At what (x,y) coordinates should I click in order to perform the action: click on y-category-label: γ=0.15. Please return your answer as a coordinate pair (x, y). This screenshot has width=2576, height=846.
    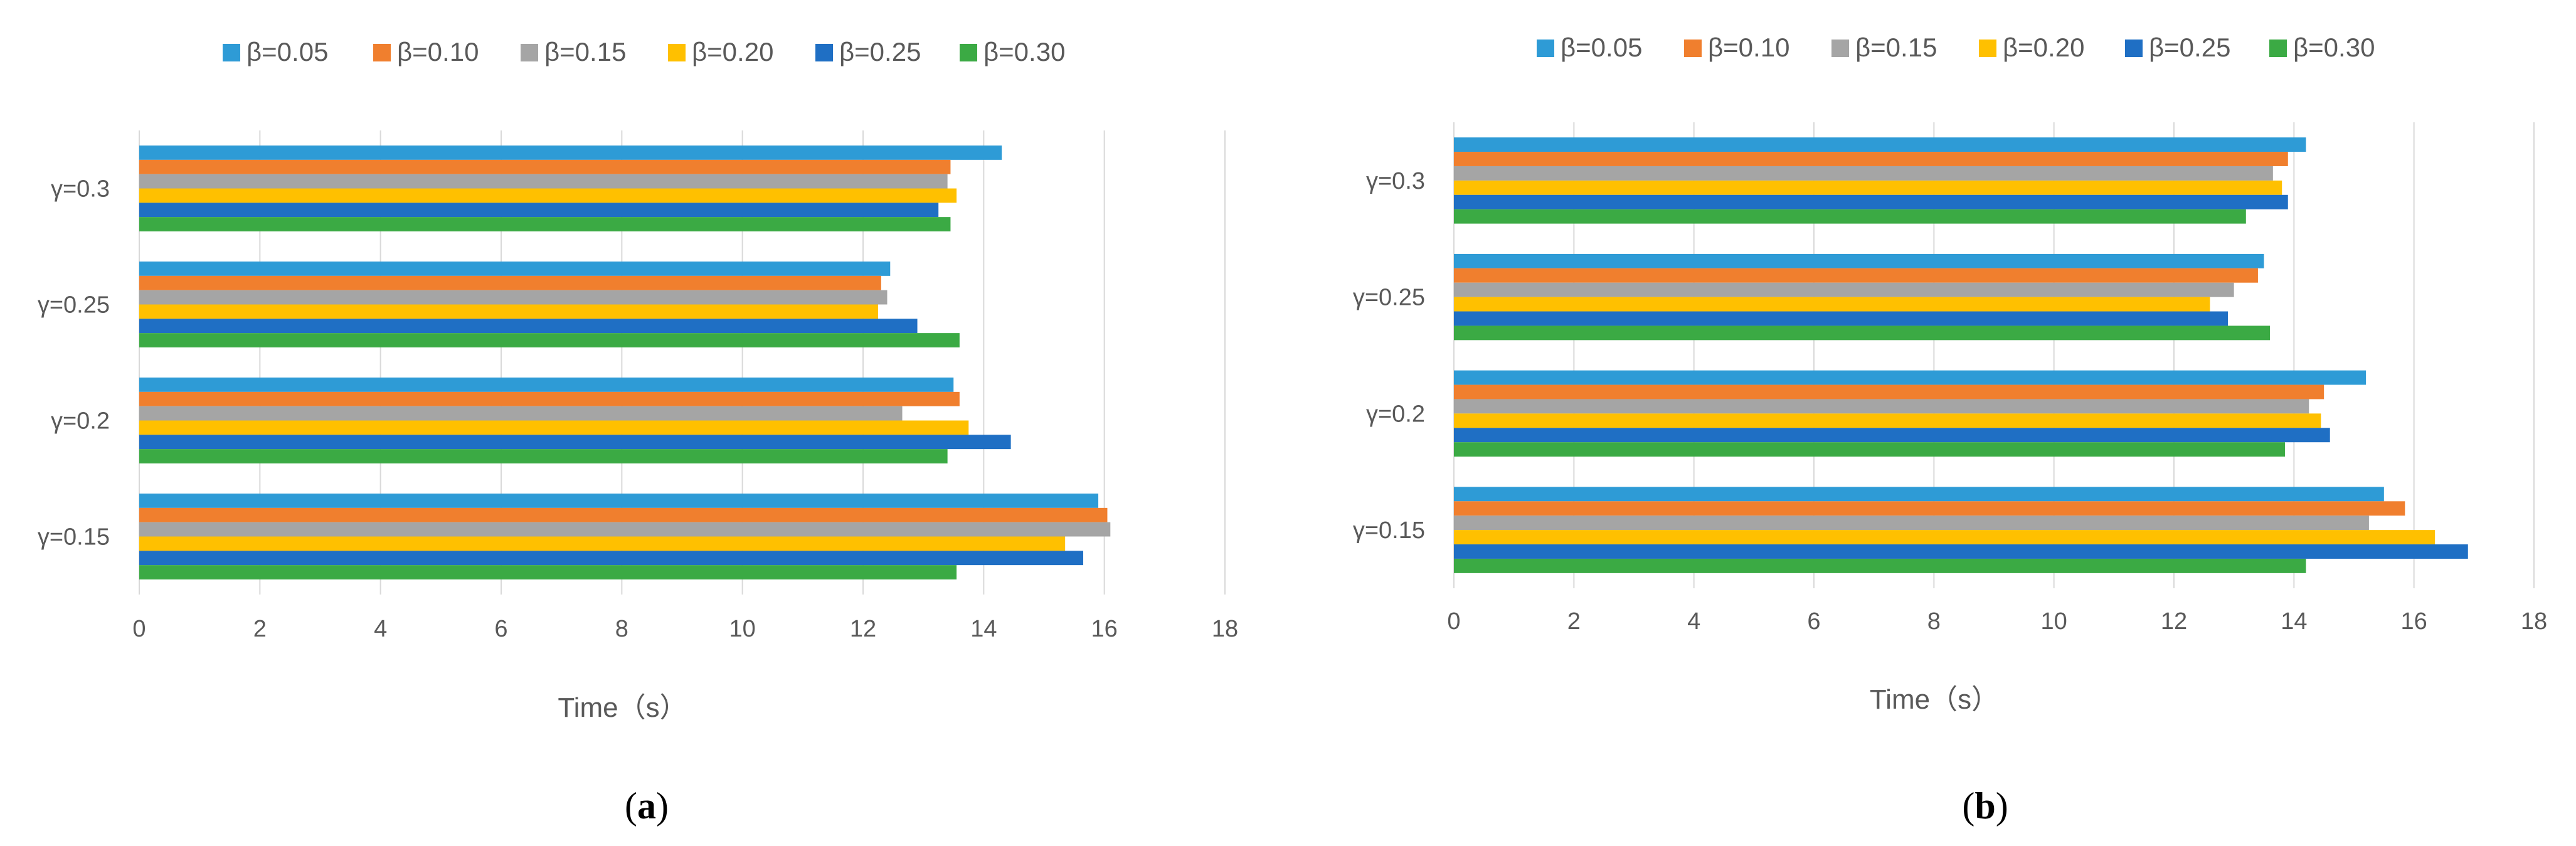
    Looking at the image, I should click on (1389, 530).